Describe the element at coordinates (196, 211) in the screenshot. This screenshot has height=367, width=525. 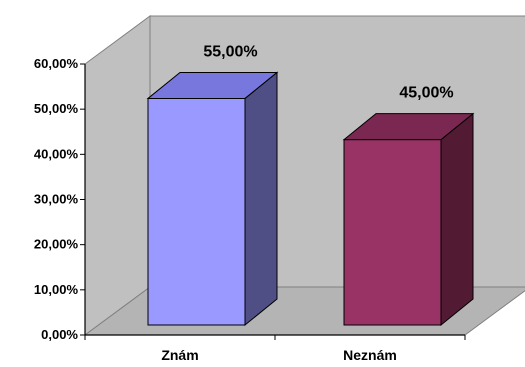
I see `bar-front-znám` at that location.